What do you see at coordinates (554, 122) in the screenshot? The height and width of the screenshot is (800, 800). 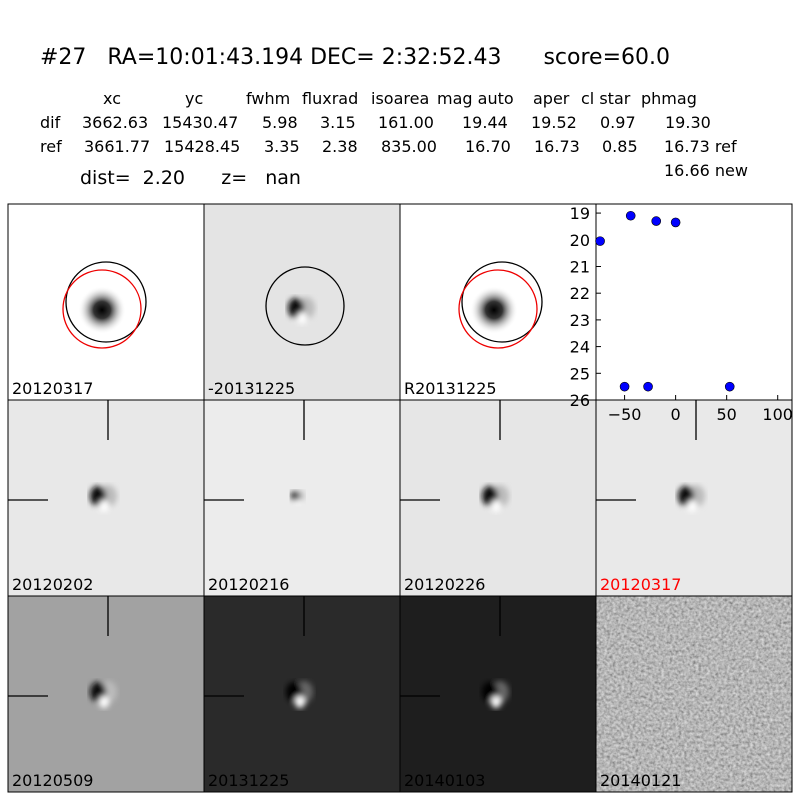 I see `table-cell: 19.52` at bounding box center [554, 122].